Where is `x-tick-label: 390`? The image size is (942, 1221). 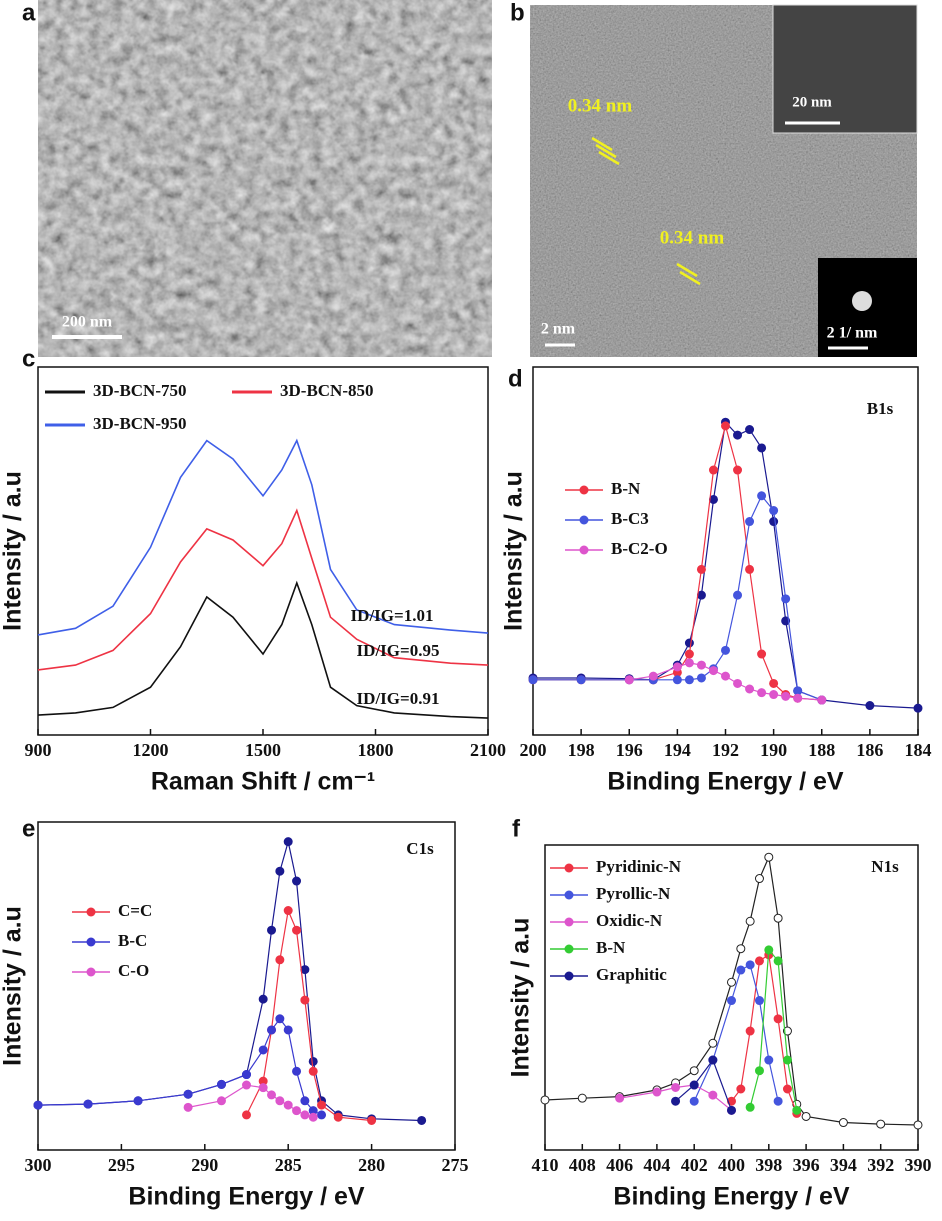 x-tick-label: 390 is located at coordinates (918, 1165).